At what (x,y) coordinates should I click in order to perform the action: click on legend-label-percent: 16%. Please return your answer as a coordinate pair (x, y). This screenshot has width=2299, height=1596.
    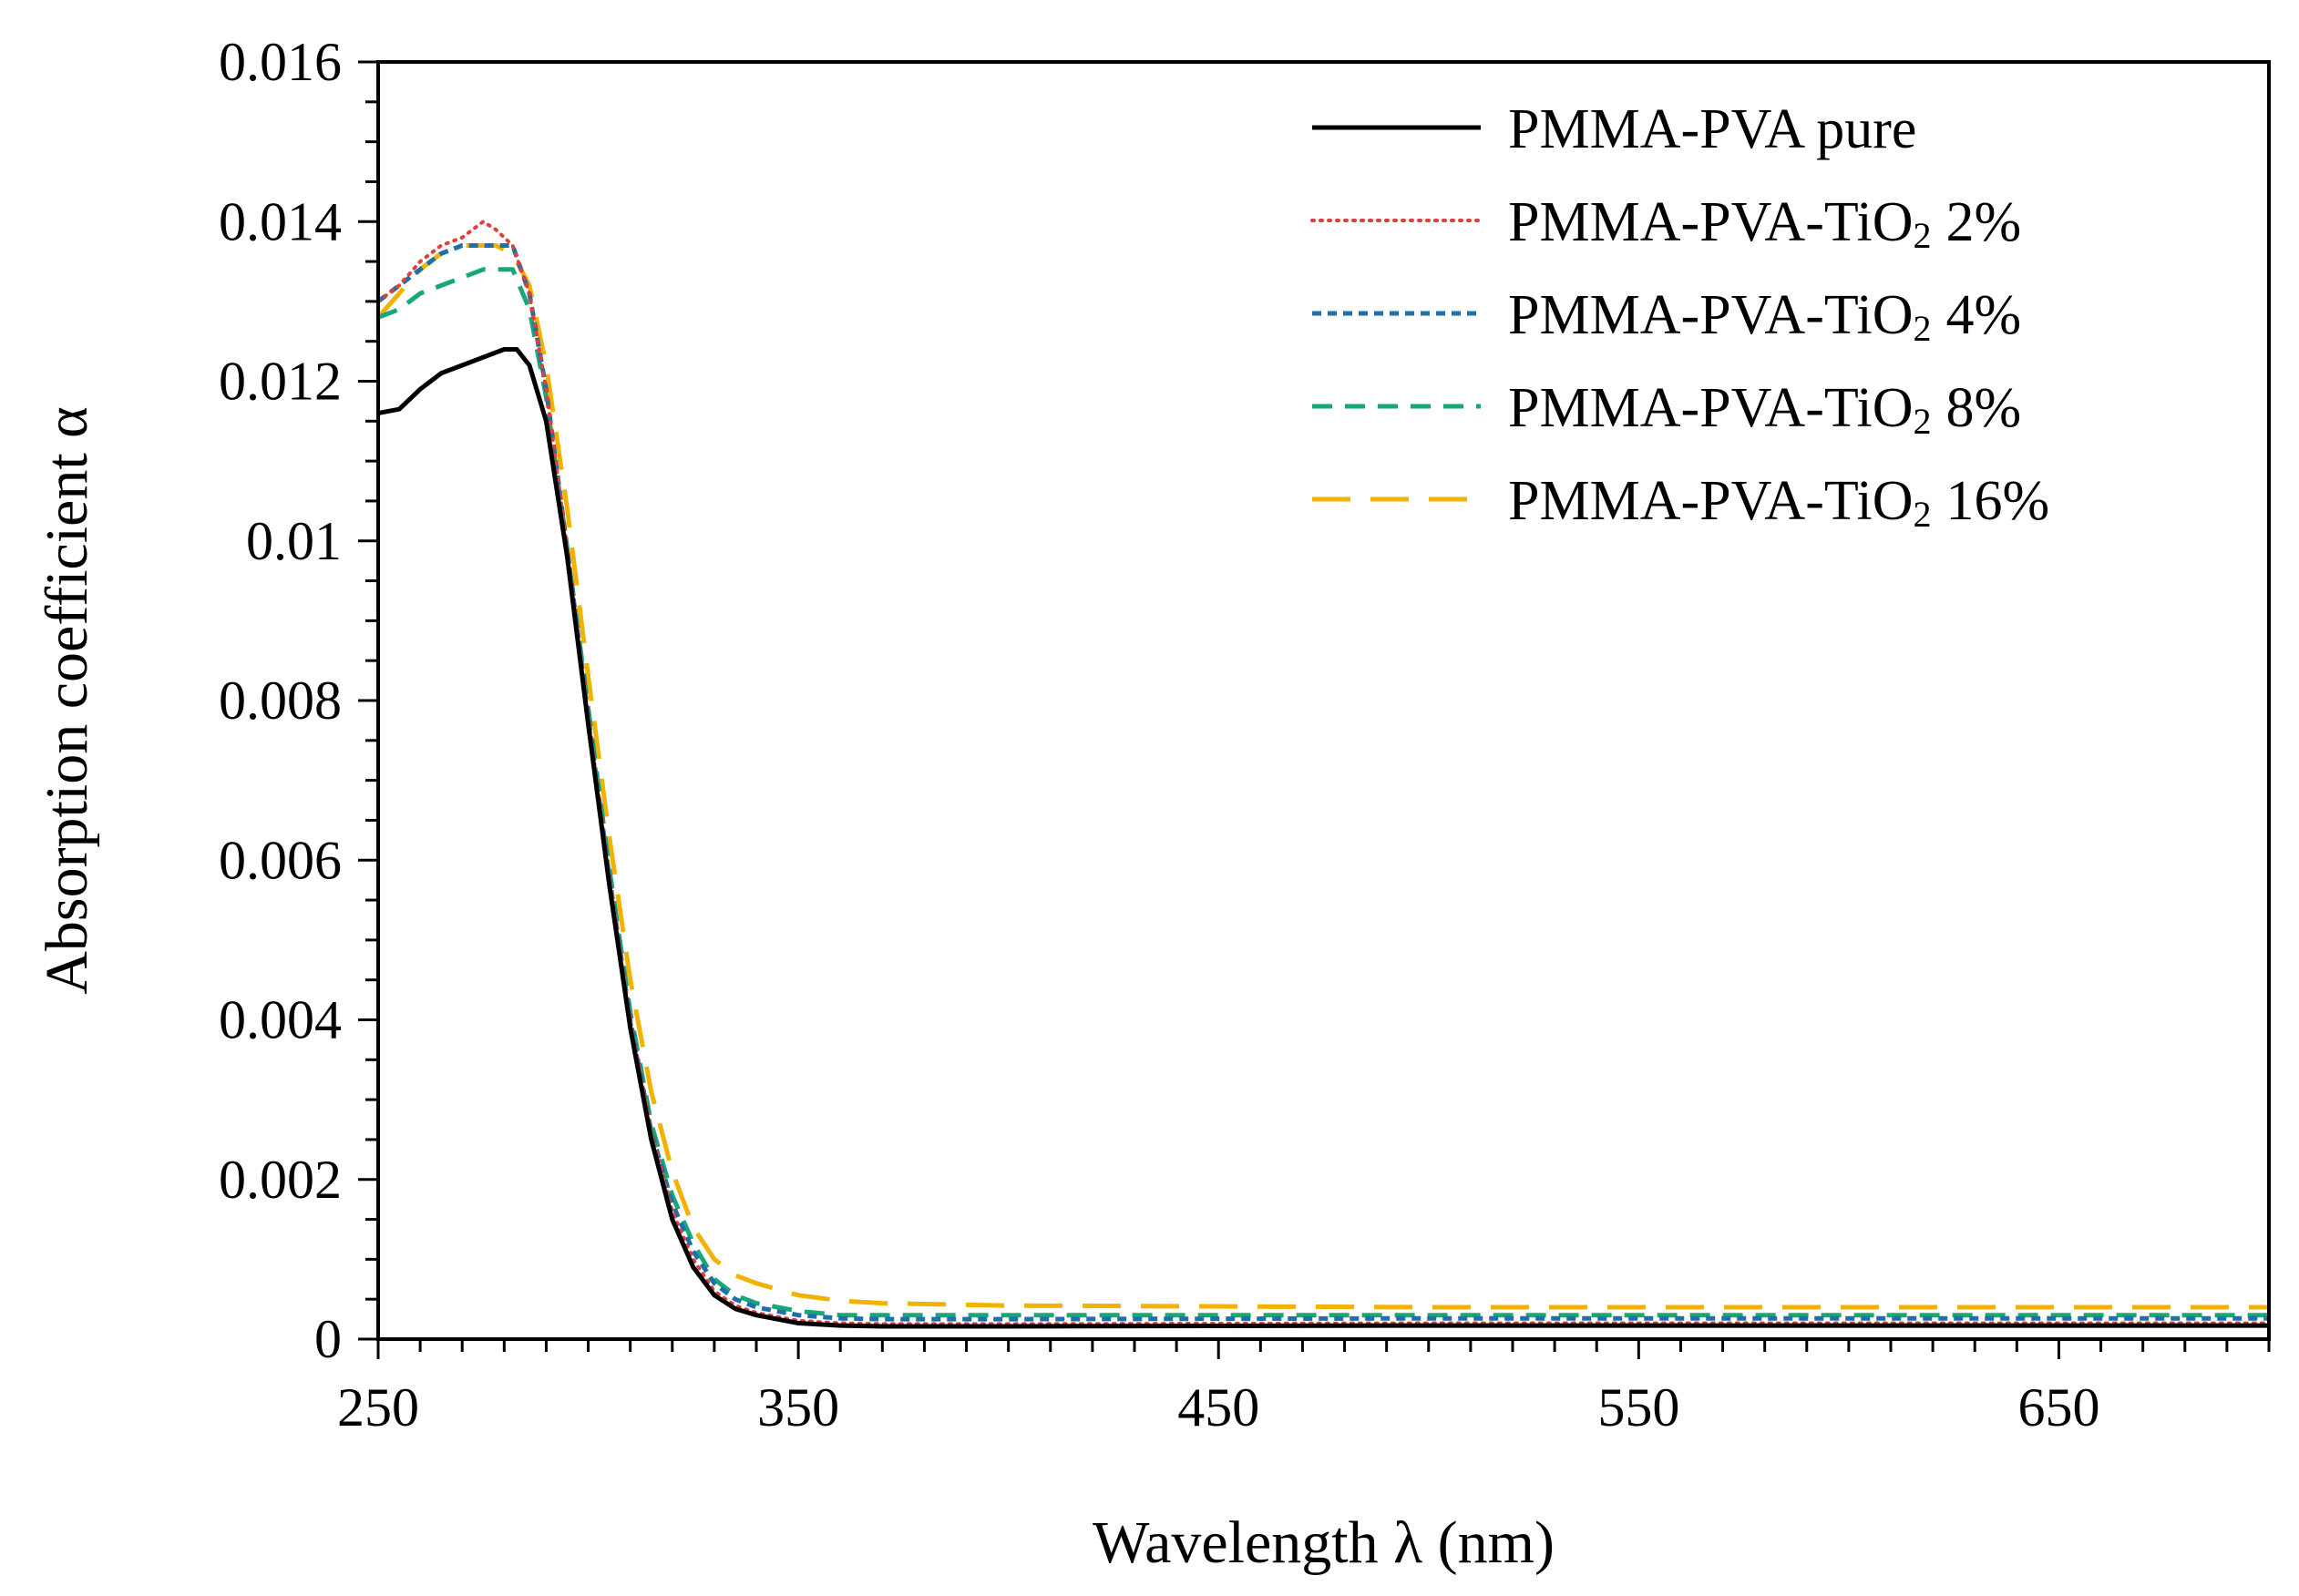
    Looking at the image, I should click on (1998, 501).